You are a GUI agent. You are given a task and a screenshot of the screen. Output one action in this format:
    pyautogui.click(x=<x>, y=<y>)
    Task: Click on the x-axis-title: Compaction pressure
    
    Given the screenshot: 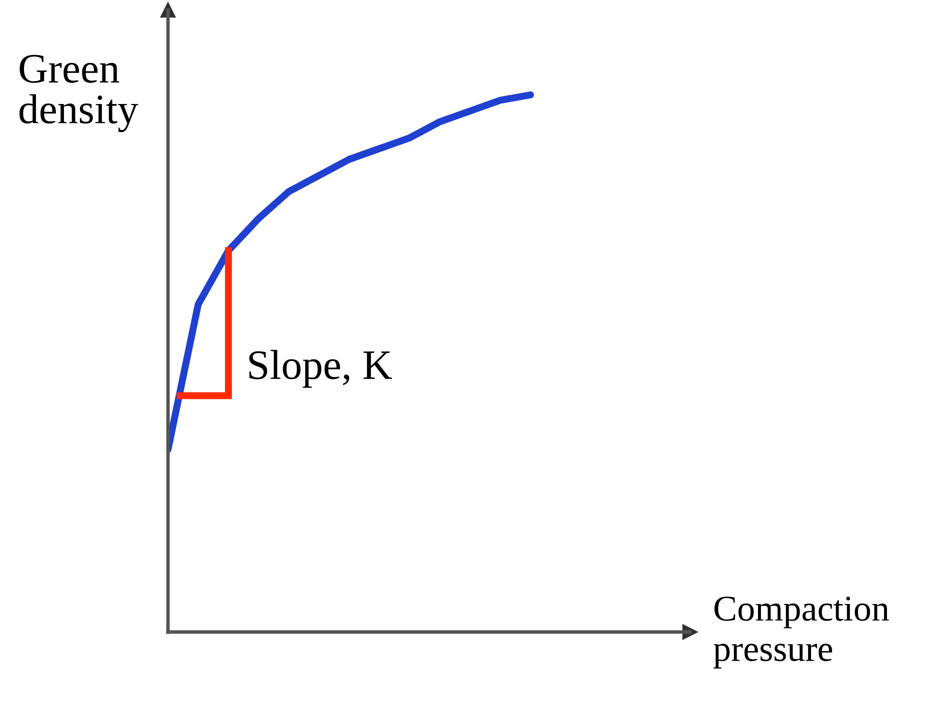 What is the action you would take?
    pyautogui.click(x=801, y=632)
    